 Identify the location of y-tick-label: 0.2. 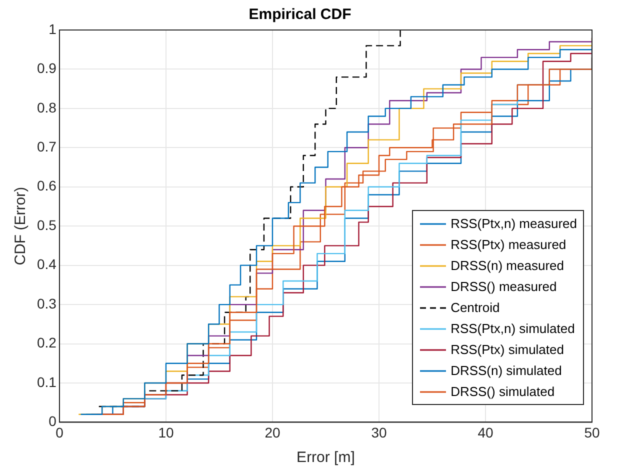
(46, 342).